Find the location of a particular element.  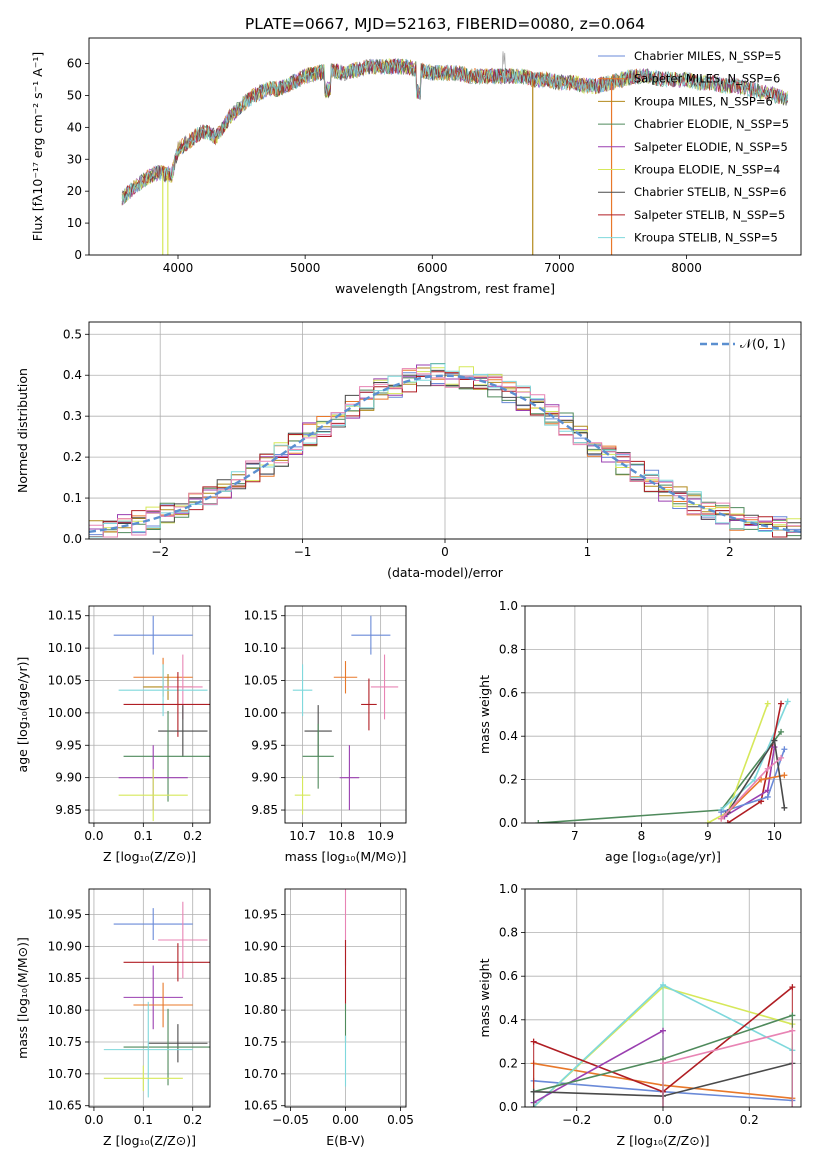

y-tick-label: 10.65 is located at coordinates (65, 1106).